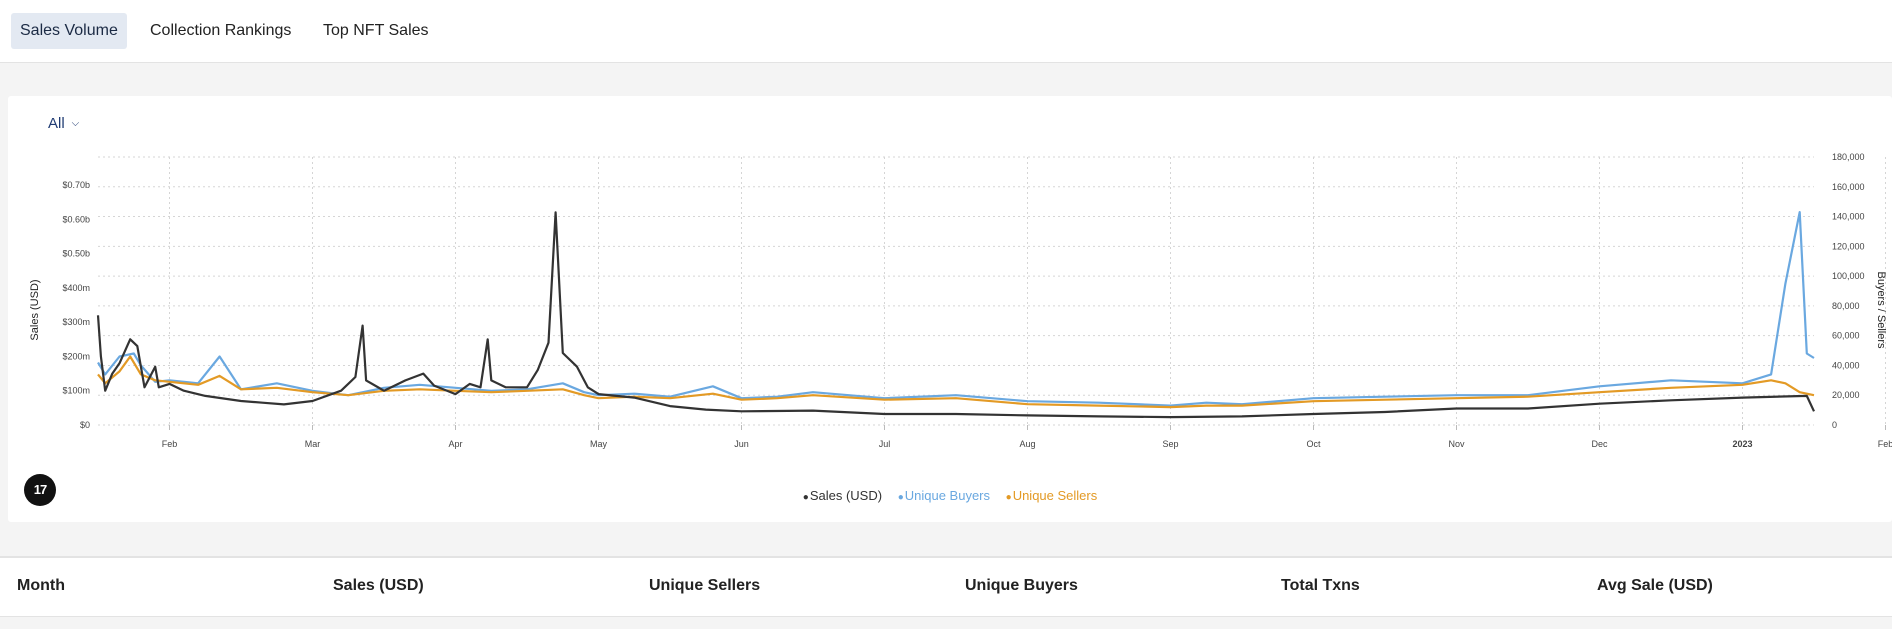  I want to click on x-tick-label: Oct, so click(1313, 444).